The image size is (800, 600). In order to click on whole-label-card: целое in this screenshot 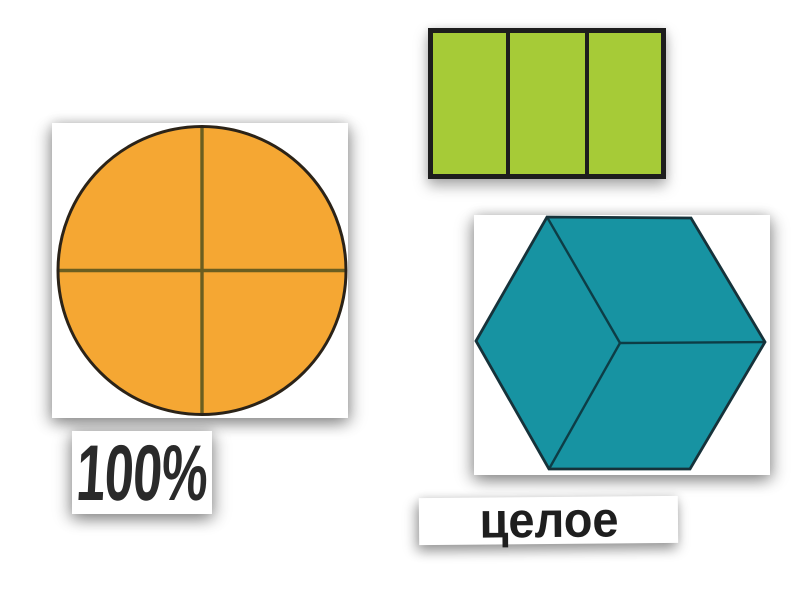, I will do `click(548, 520)`.